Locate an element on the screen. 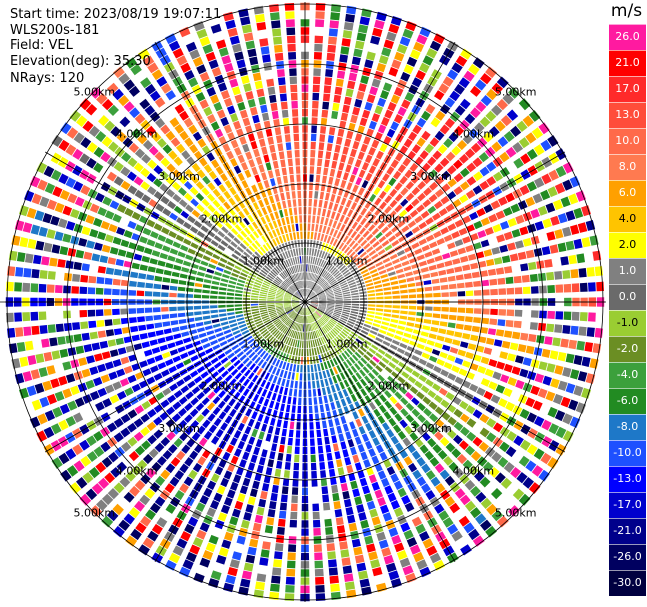 The height and width of the screenshot is (607, 647). colorbar-label: 0.0 is located at coordinates (627, 296).